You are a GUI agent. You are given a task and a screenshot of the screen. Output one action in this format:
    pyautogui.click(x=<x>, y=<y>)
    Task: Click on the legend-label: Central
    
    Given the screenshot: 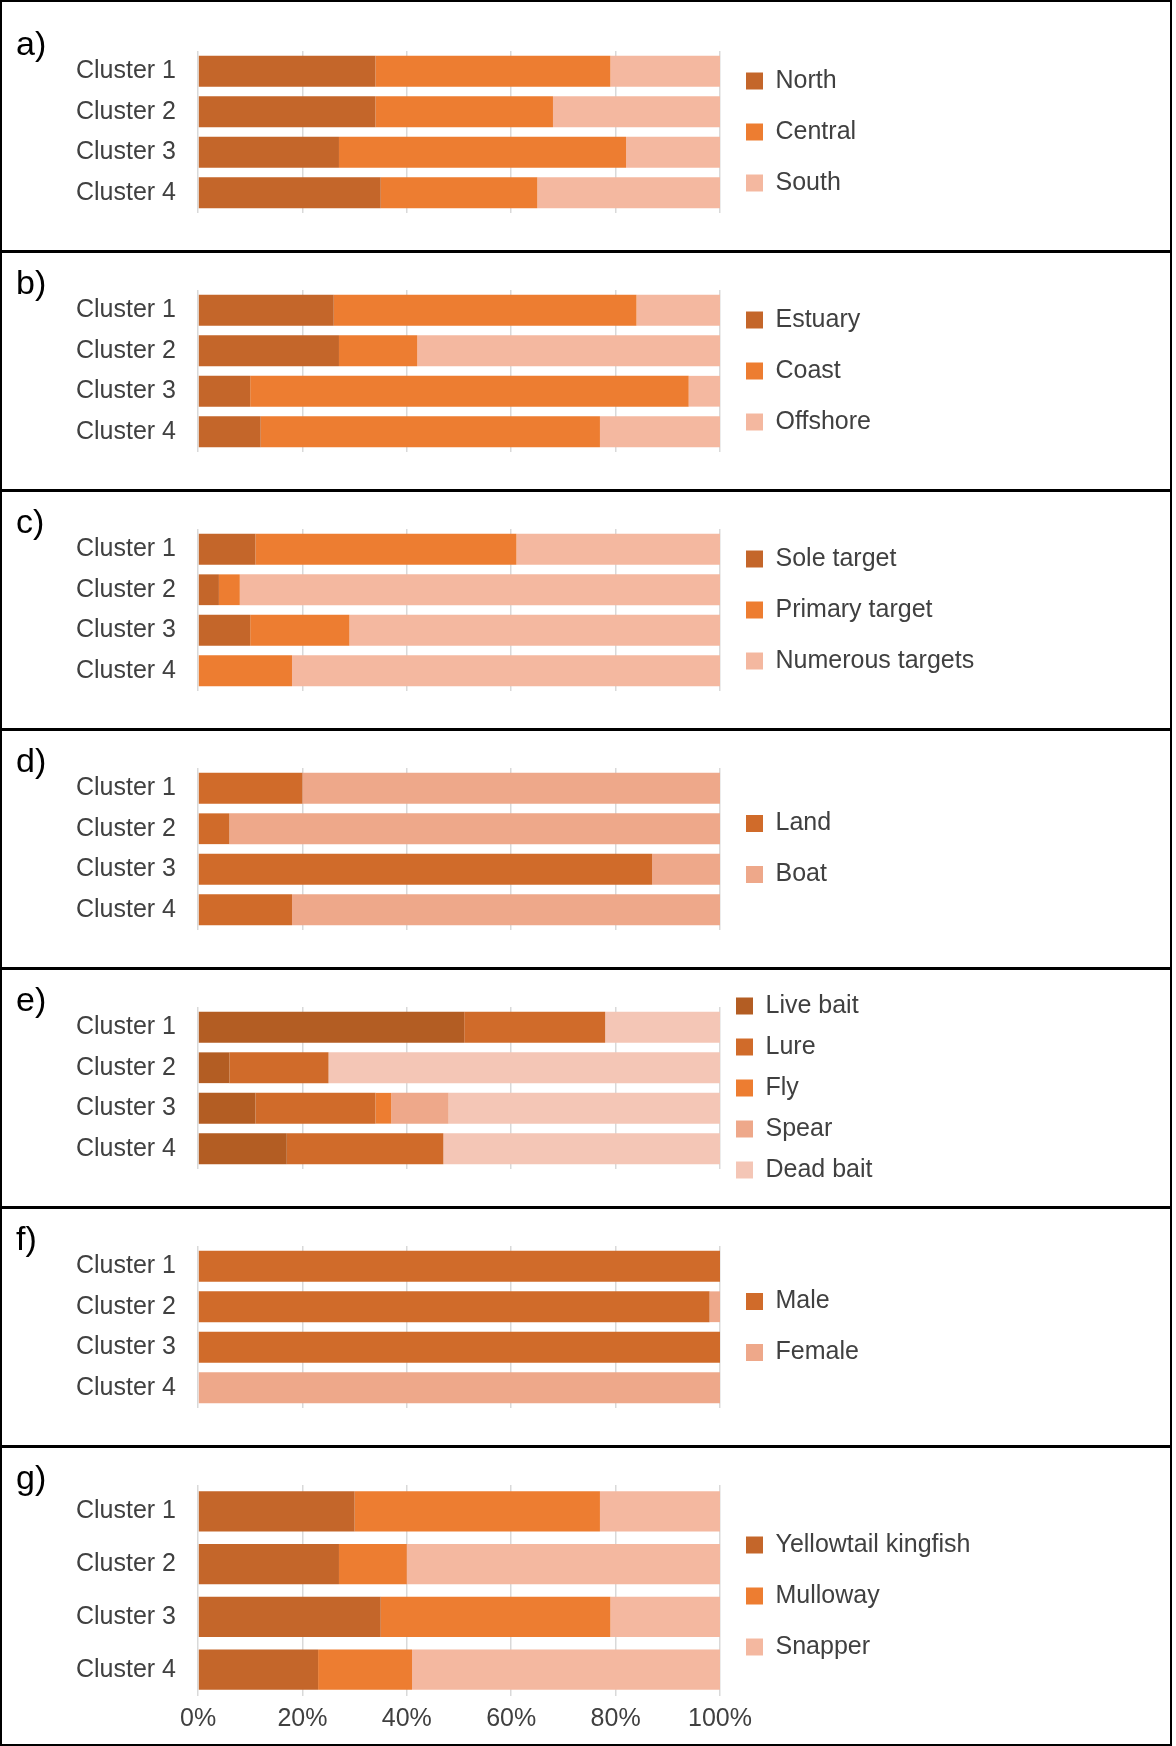 What is the action you would take?
    pyautogui.click(x=816, y=129)
    